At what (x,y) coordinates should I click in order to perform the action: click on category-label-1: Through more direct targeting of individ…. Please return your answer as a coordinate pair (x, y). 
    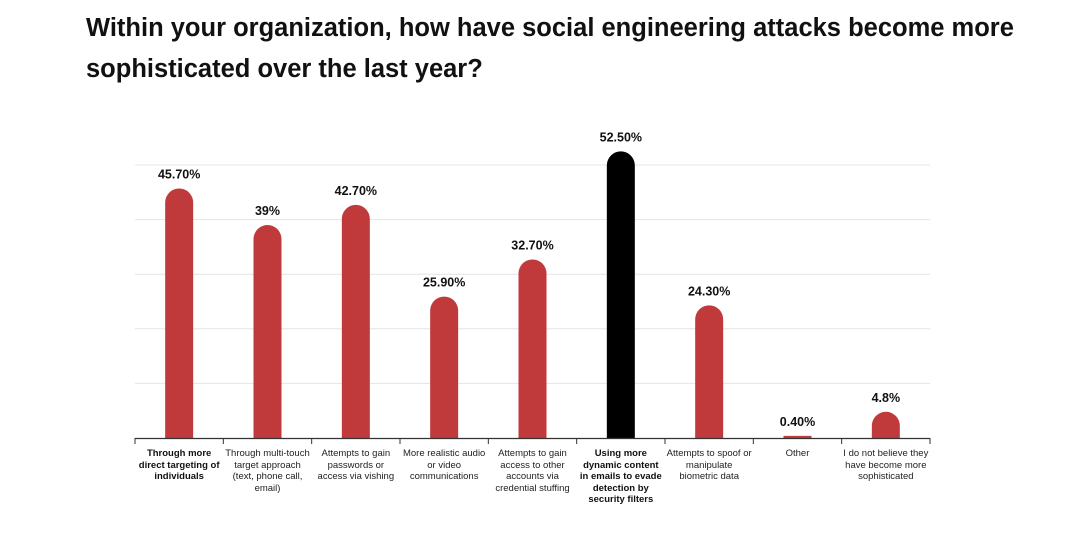
    Looking at the image, I should click on (179, 465).